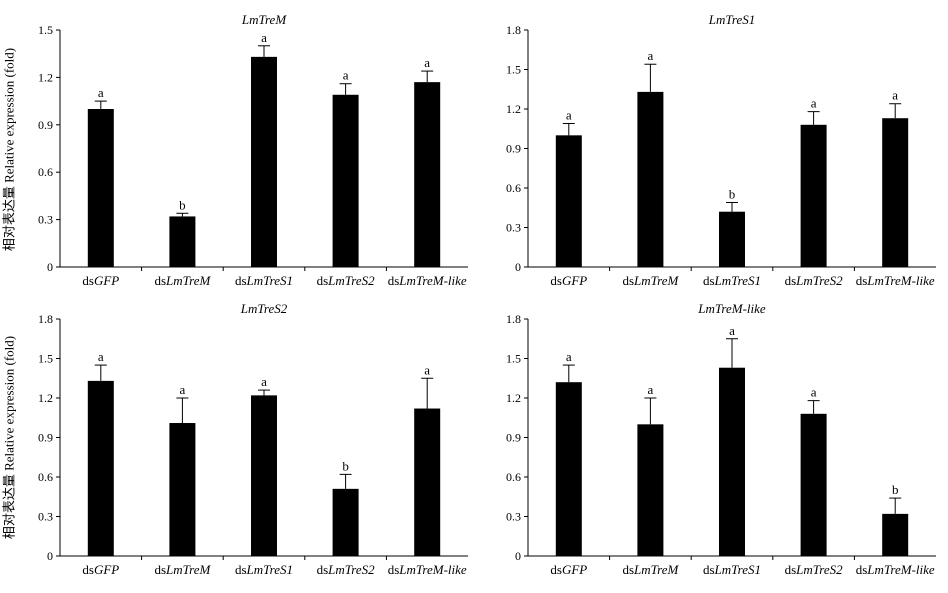 Image resolution: width=948 pixels, height=593 pixels. Describe the element at coordinates (9, 149) in the screenshot. I see `y-axis-label-top: 相对表达量 Relative expression (fold)` at that location.